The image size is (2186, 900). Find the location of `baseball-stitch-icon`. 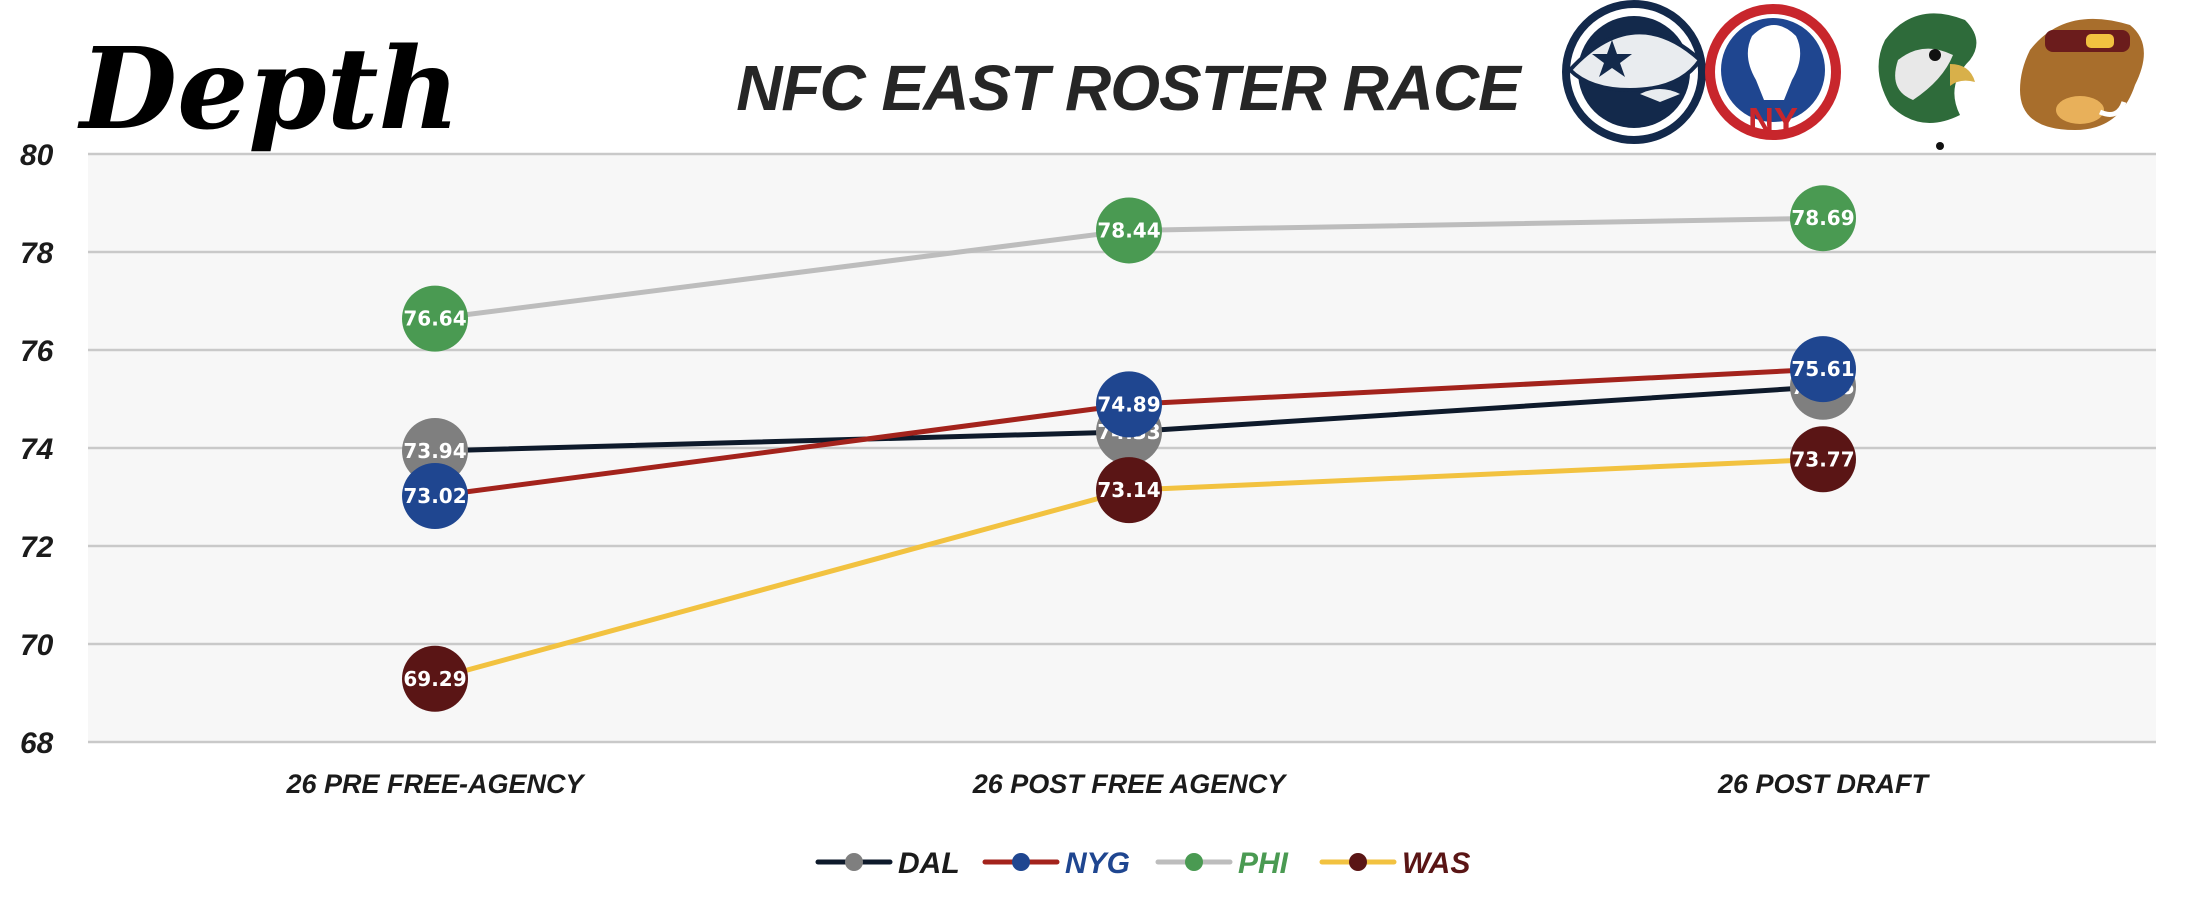

baseball-stitch-icon is located at coordinates (190, 43).